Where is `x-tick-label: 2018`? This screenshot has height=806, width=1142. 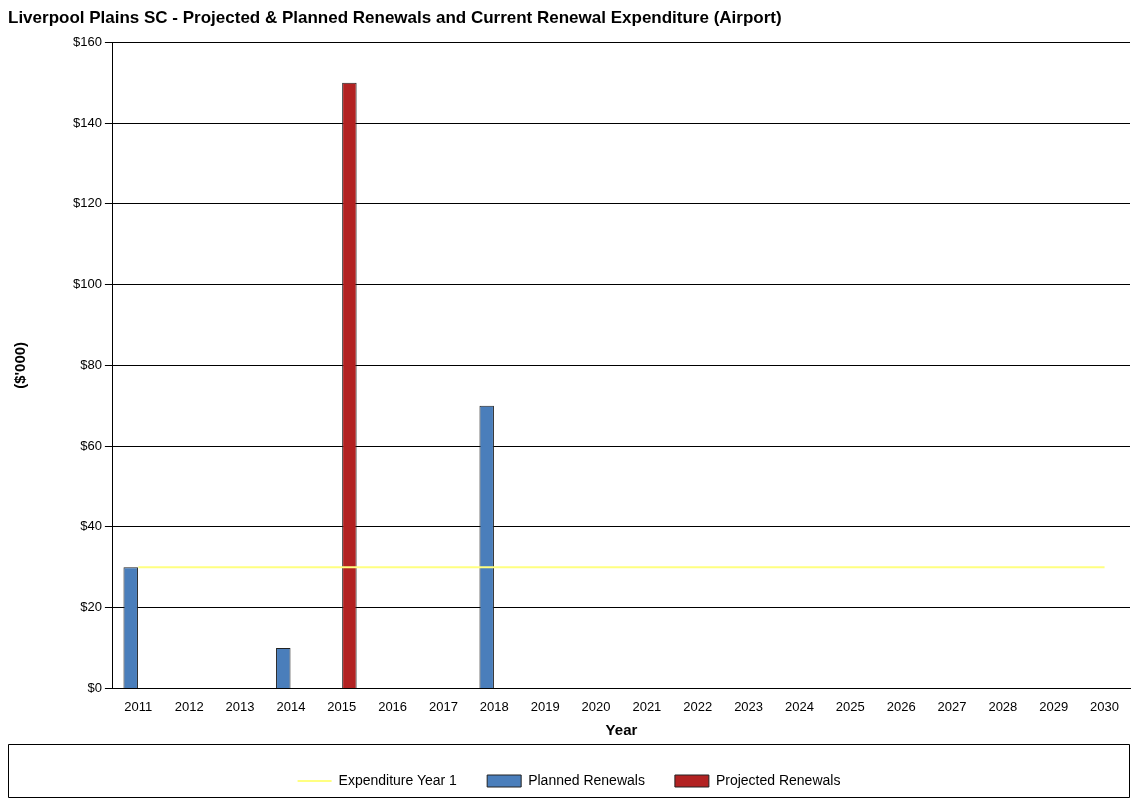
x-tick-label: 2018 is located at coordinates (494, 706).